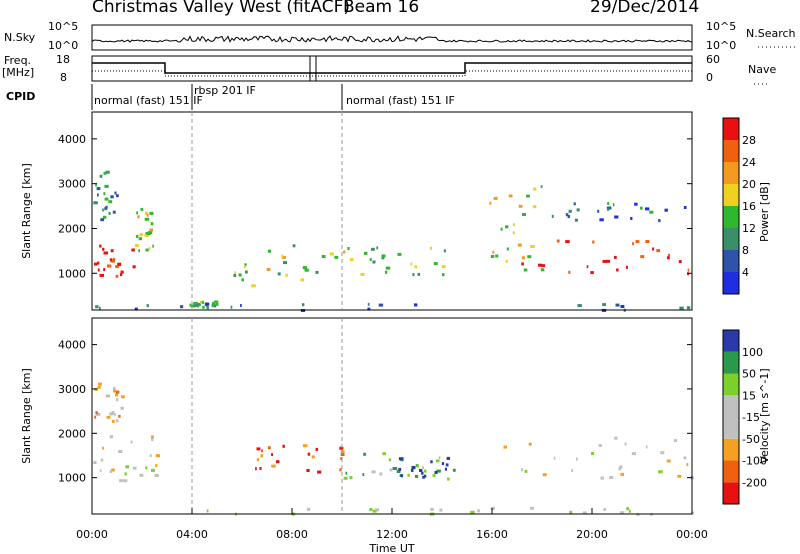 Image resolution: width=800 pixels, height=554 pixels. What do you see at coordinates (392, 73) in the screenshot?
I see `nave-trace` at bounding box center [392, 73].